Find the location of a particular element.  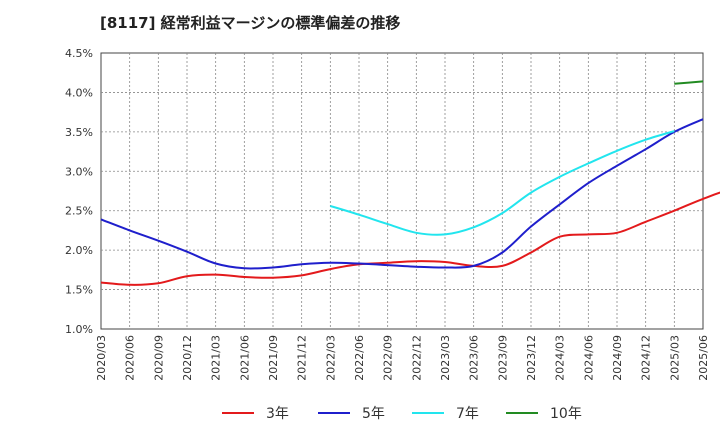

y-tick-label: 2.5% is located at coordinates (79, 211).